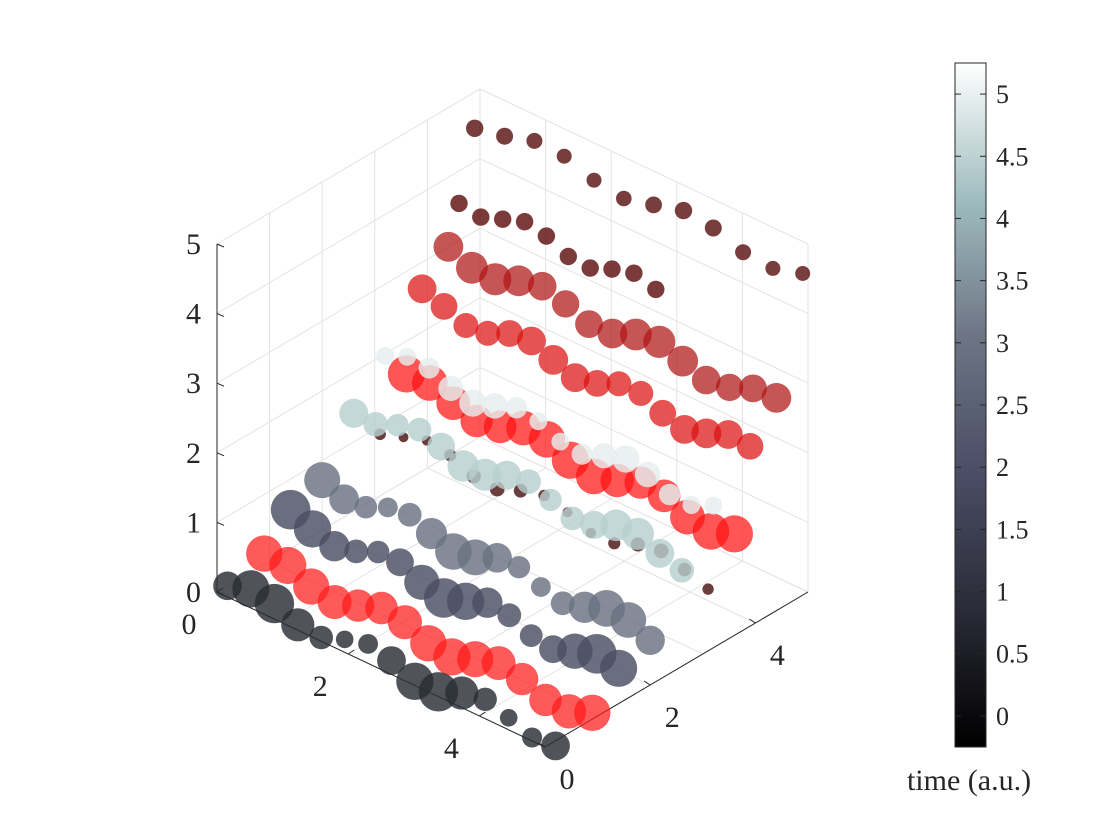 The image size is (1120, 840). Describe the element at coordinates (644, 514) in the screenshot. I see `grid-line-floor-y` at that location.